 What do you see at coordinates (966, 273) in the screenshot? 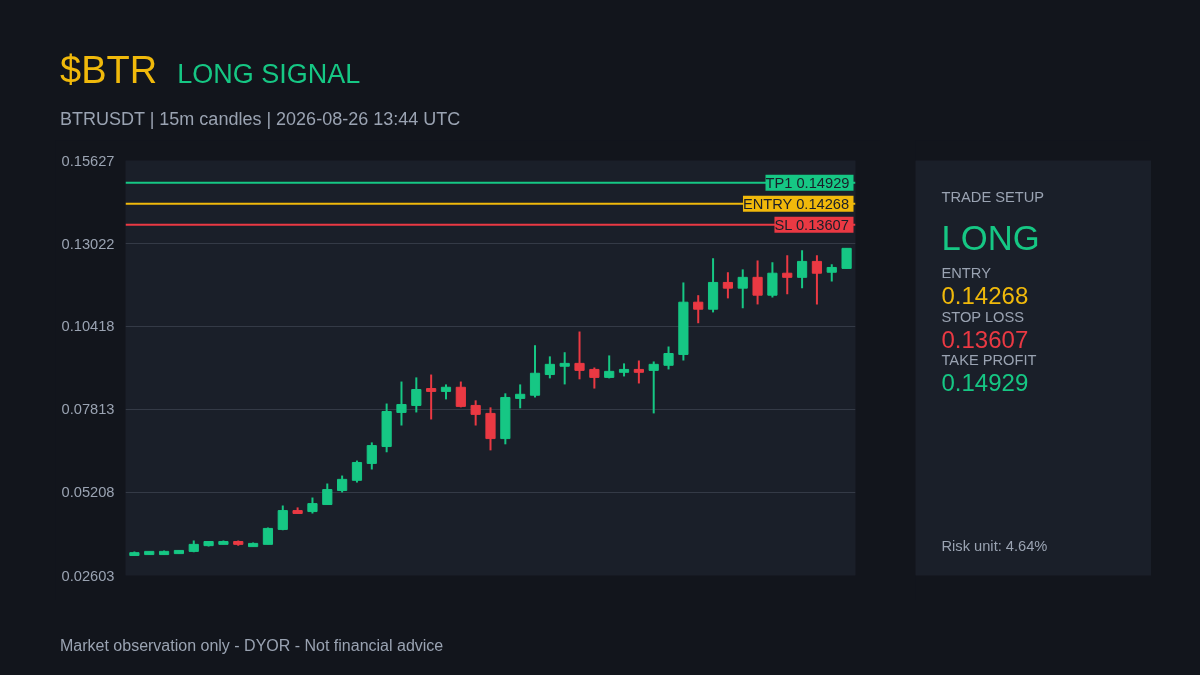
I see `text: ENTRY` at bounding box center [966, 273].